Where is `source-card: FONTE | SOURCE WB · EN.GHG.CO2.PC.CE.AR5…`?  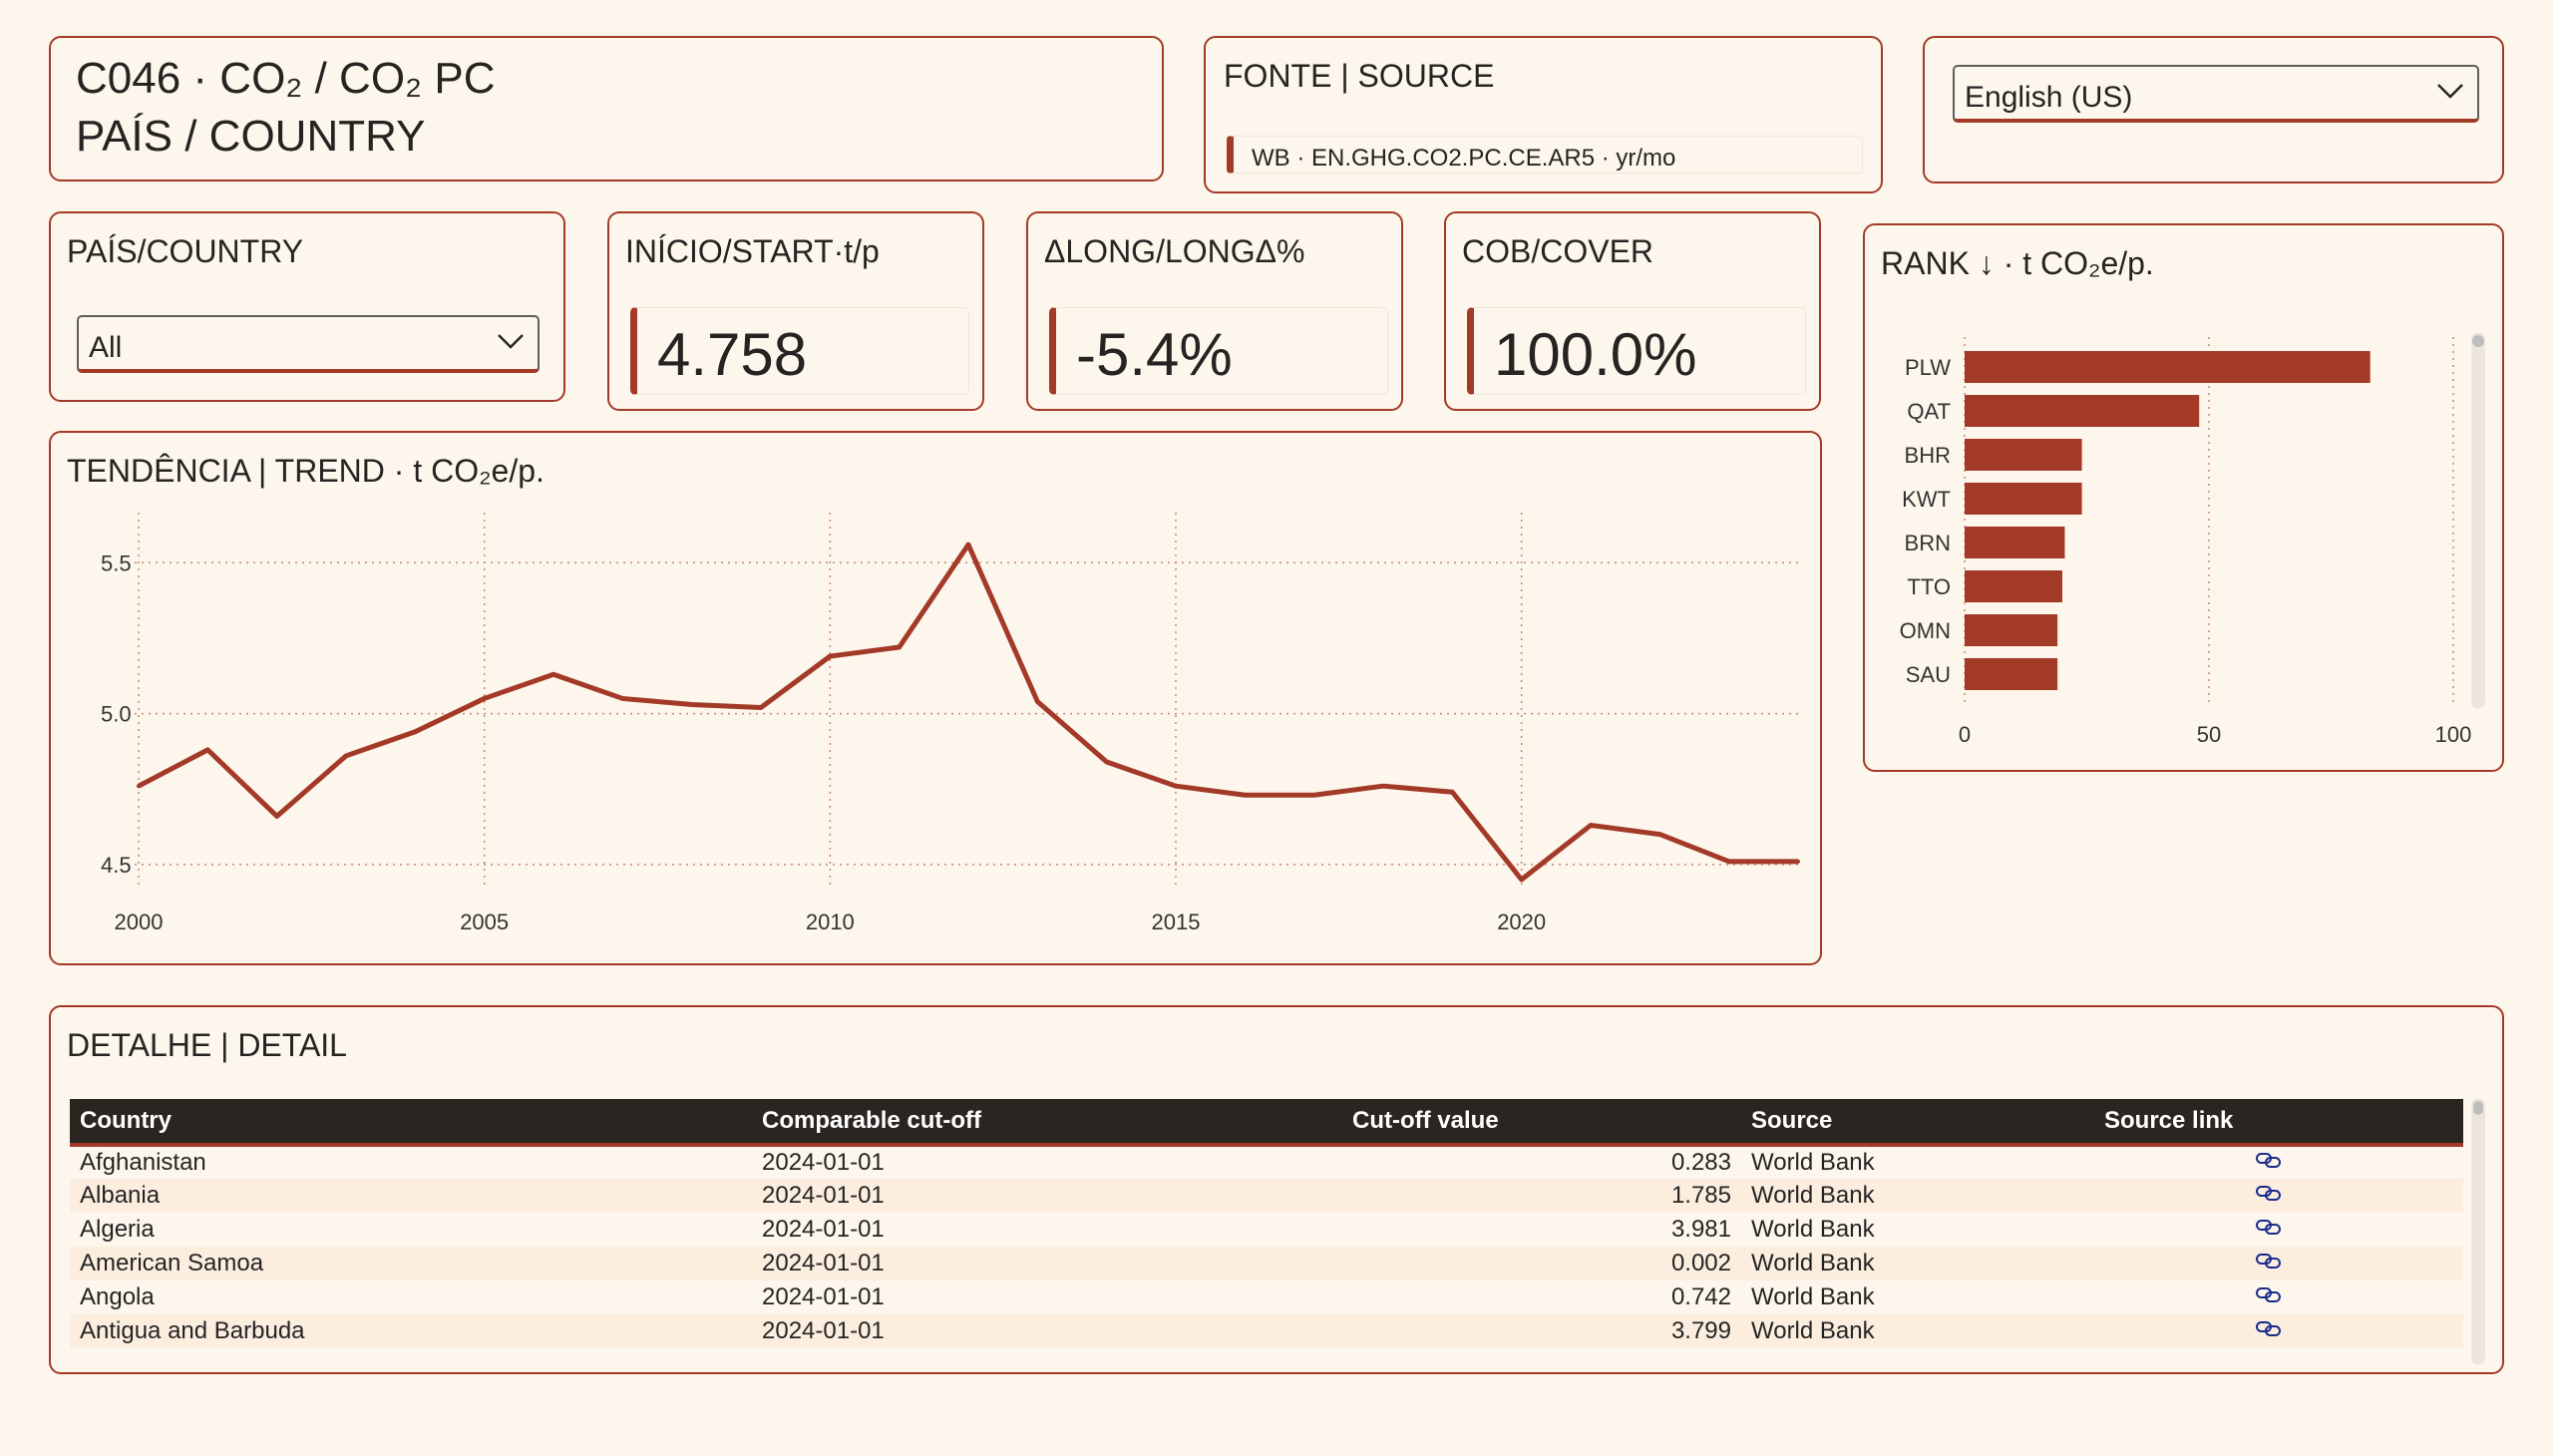 source-card: FONTE | SOURCE WB · EN.GHG.CO2.PC.CE.AR5… is located at coordinates (1544, 114).